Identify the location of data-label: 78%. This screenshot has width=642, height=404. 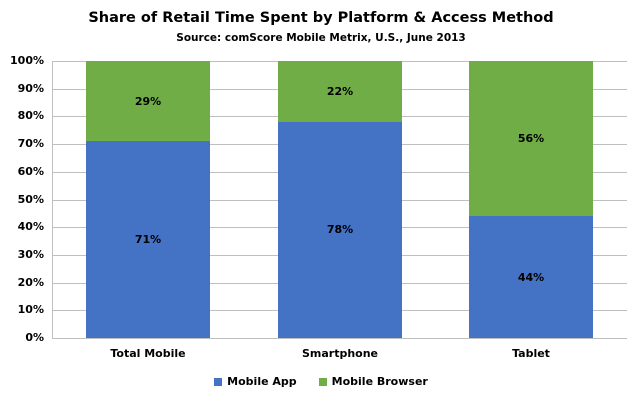
(340, 230).